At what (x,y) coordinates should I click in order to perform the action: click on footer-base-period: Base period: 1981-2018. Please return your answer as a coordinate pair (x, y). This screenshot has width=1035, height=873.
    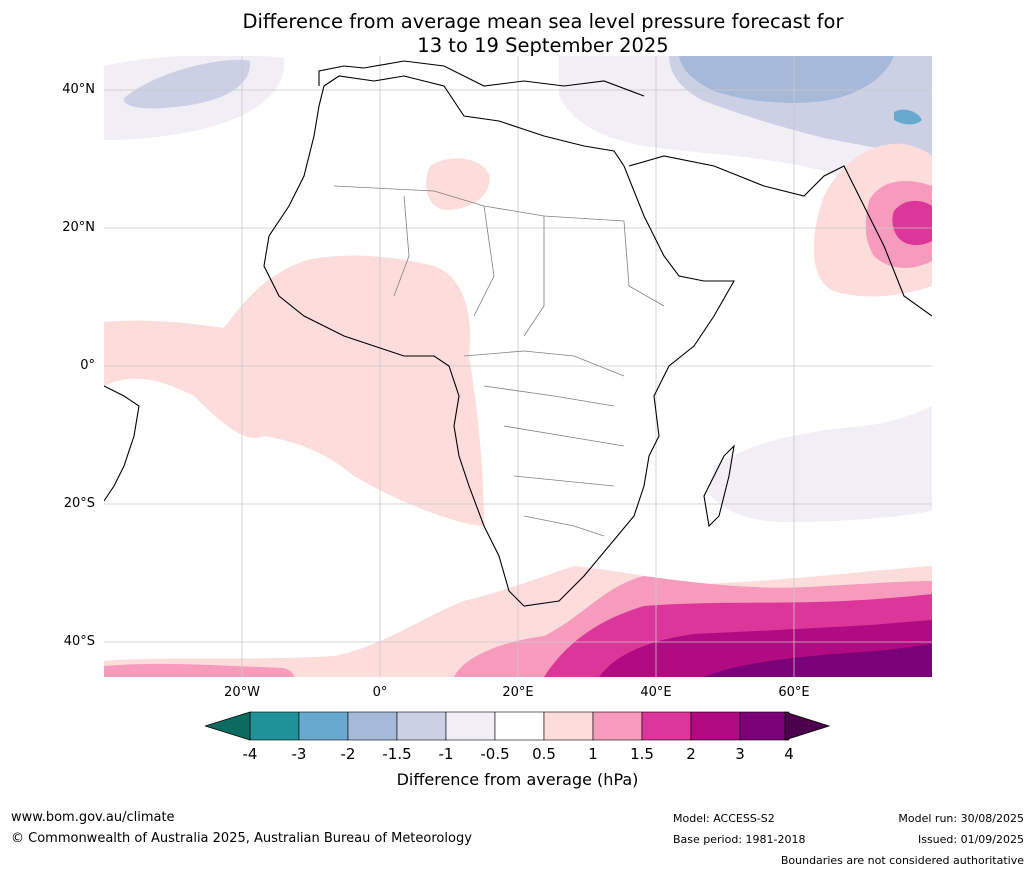
    Looking at the image, I should click on (739, 839).